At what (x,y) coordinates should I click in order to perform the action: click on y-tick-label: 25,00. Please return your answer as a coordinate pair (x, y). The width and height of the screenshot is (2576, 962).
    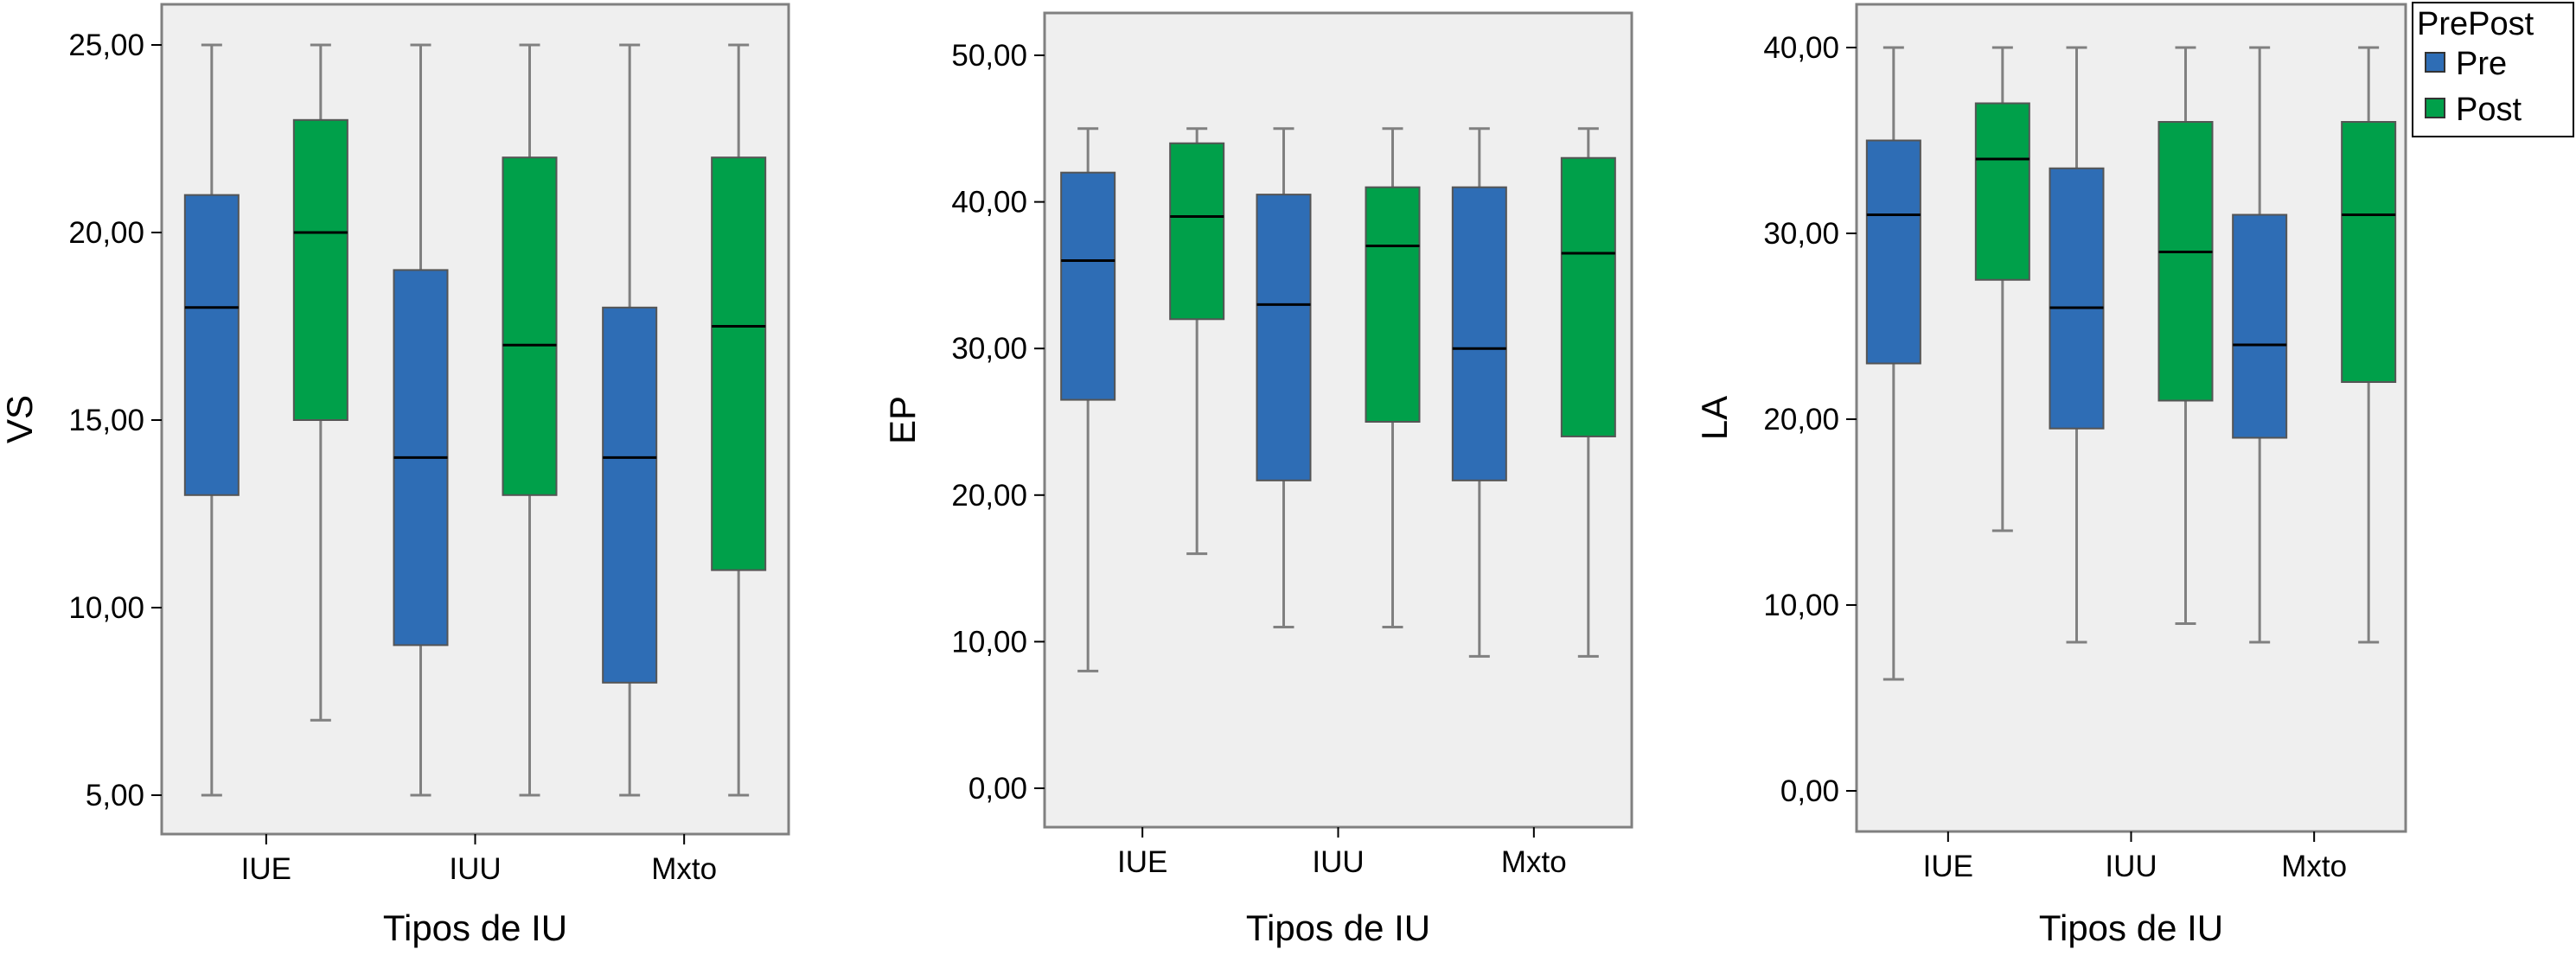
    Looking at the image, I should click on (106, 45).